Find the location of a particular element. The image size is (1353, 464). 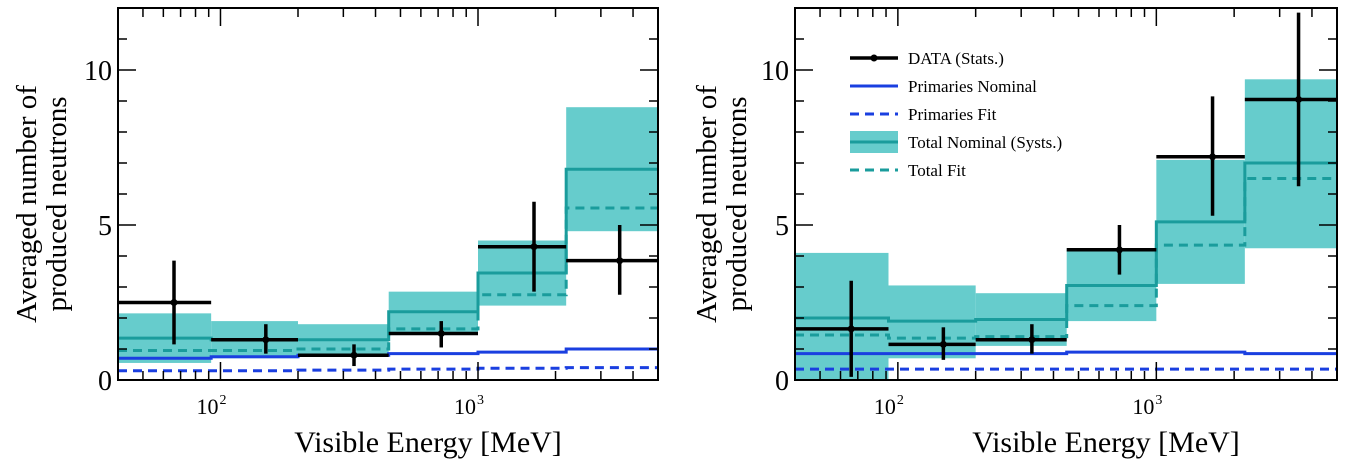

legend-entry-total-nominal: Total Nominal (Systs.) is located at coordinates (956, 142).